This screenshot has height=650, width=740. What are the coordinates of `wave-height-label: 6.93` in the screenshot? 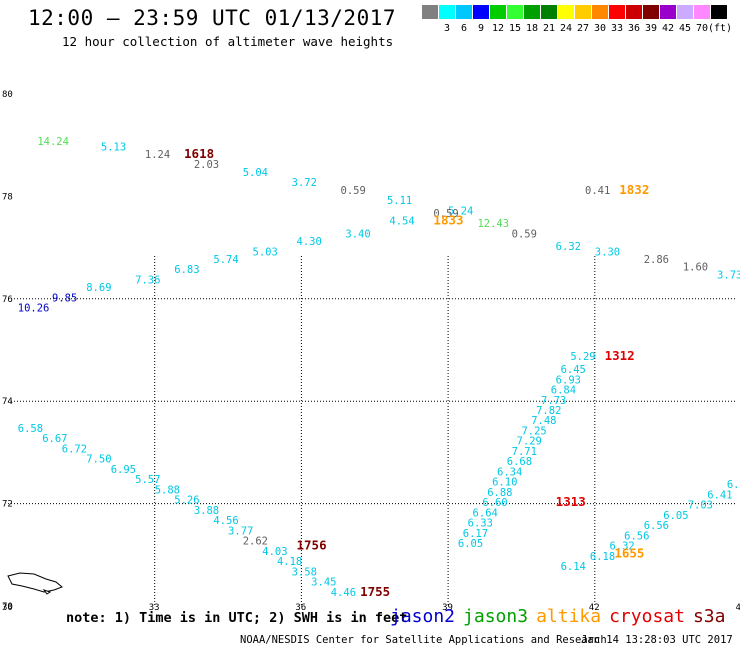 It's located at (568, 380).